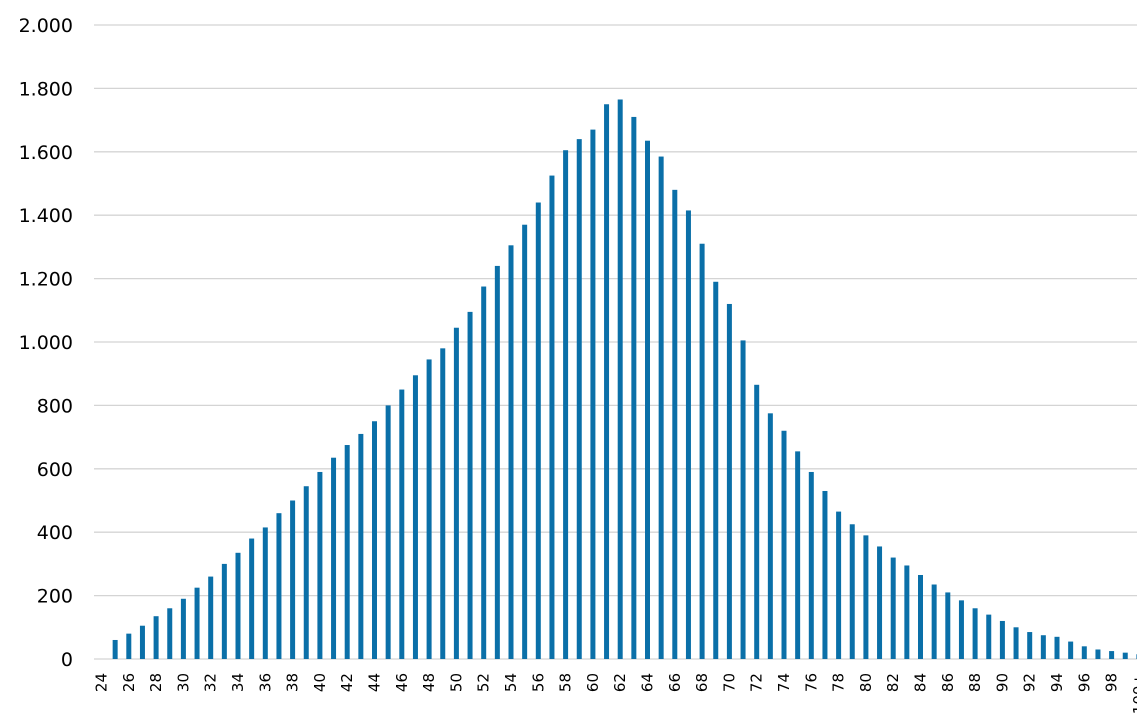  I want to click on y-tick-label: 800, so click(55, 406).